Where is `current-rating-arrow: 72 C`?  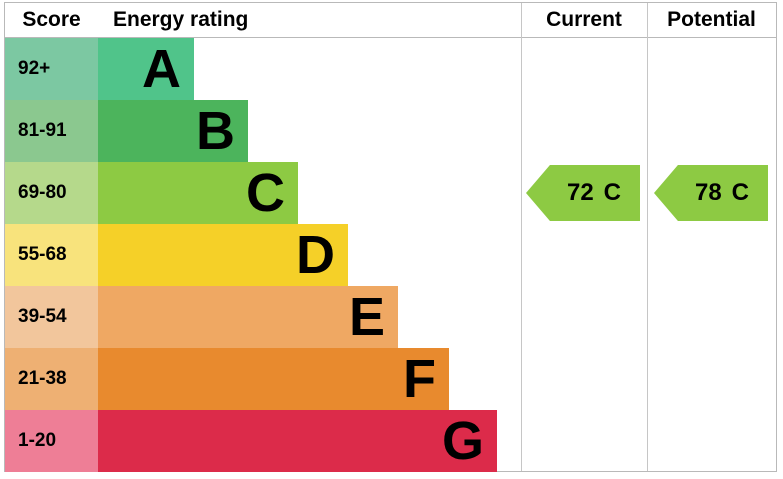 current-rating-arrow: 72 C is located at coordinates (583, 193).